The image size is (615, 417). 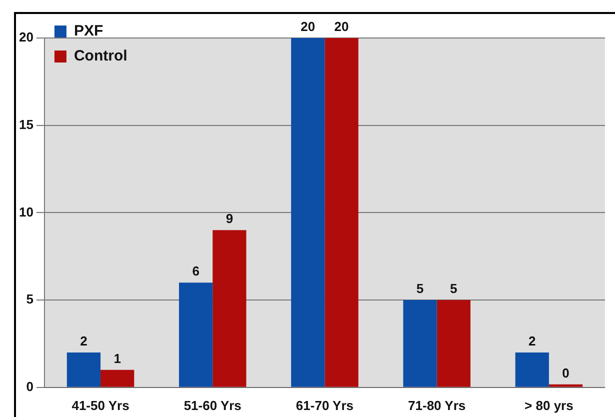 I want to click on data-label: 9, so click(x=230, y=218).